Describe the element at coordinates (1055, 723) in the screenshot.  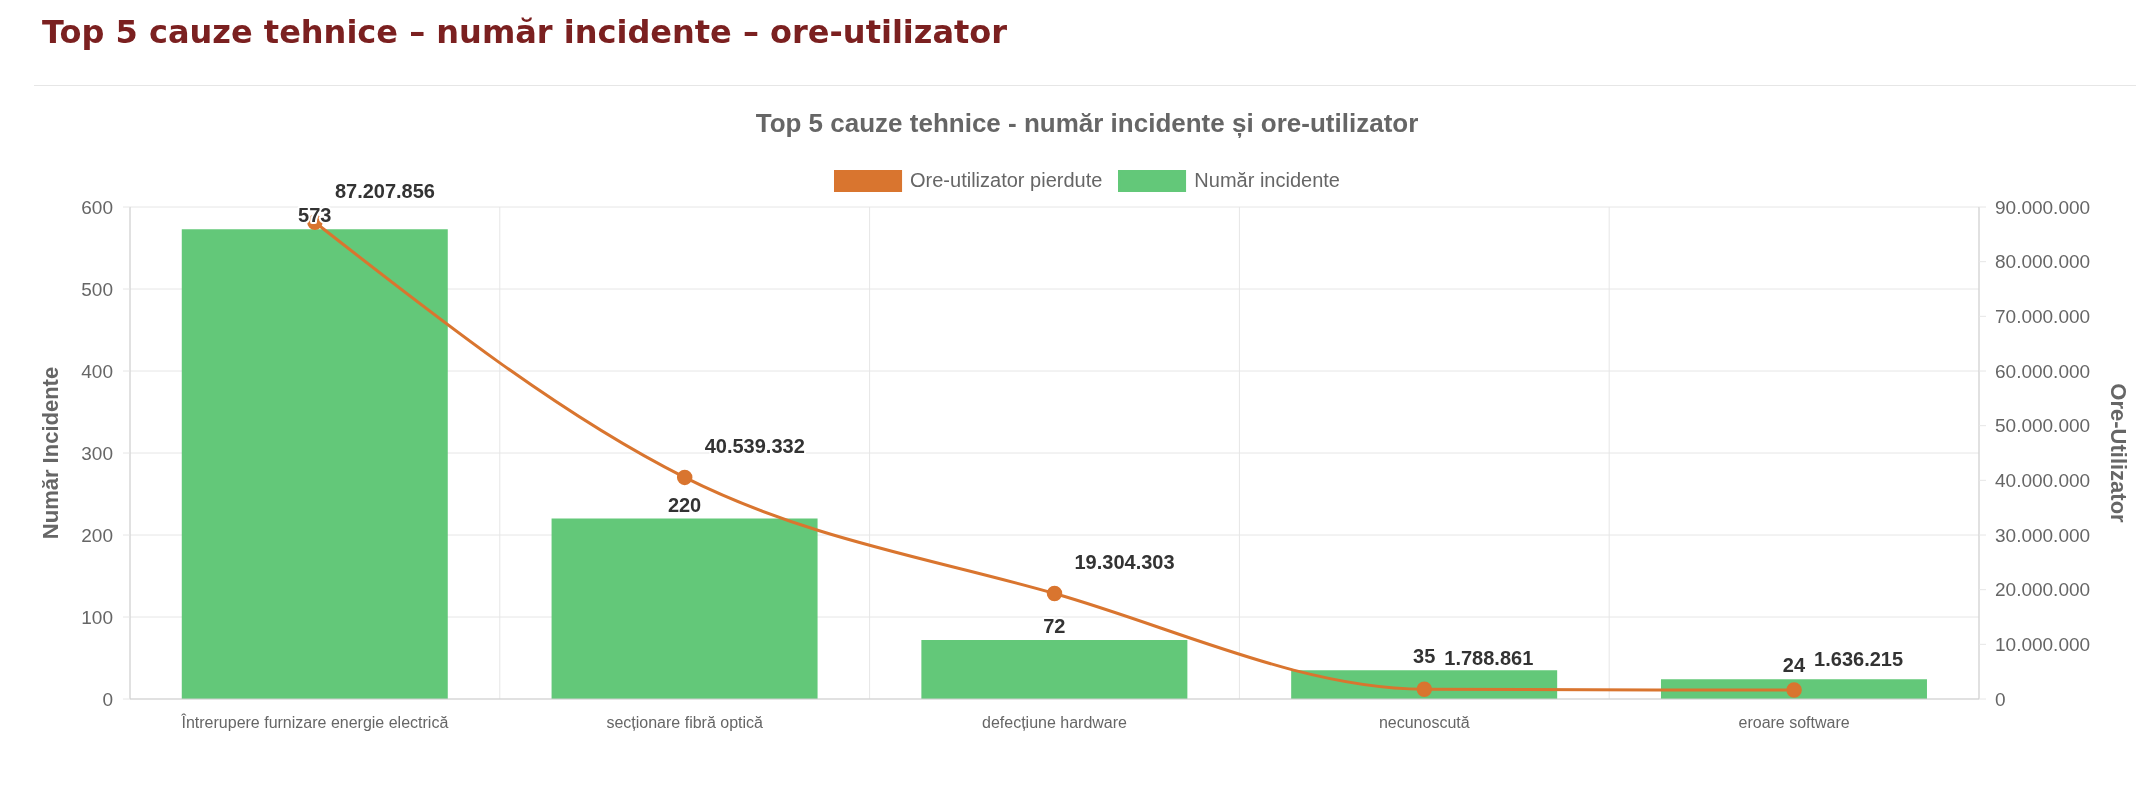
I see `x-tick-label: defecțiune hardware` at that location.